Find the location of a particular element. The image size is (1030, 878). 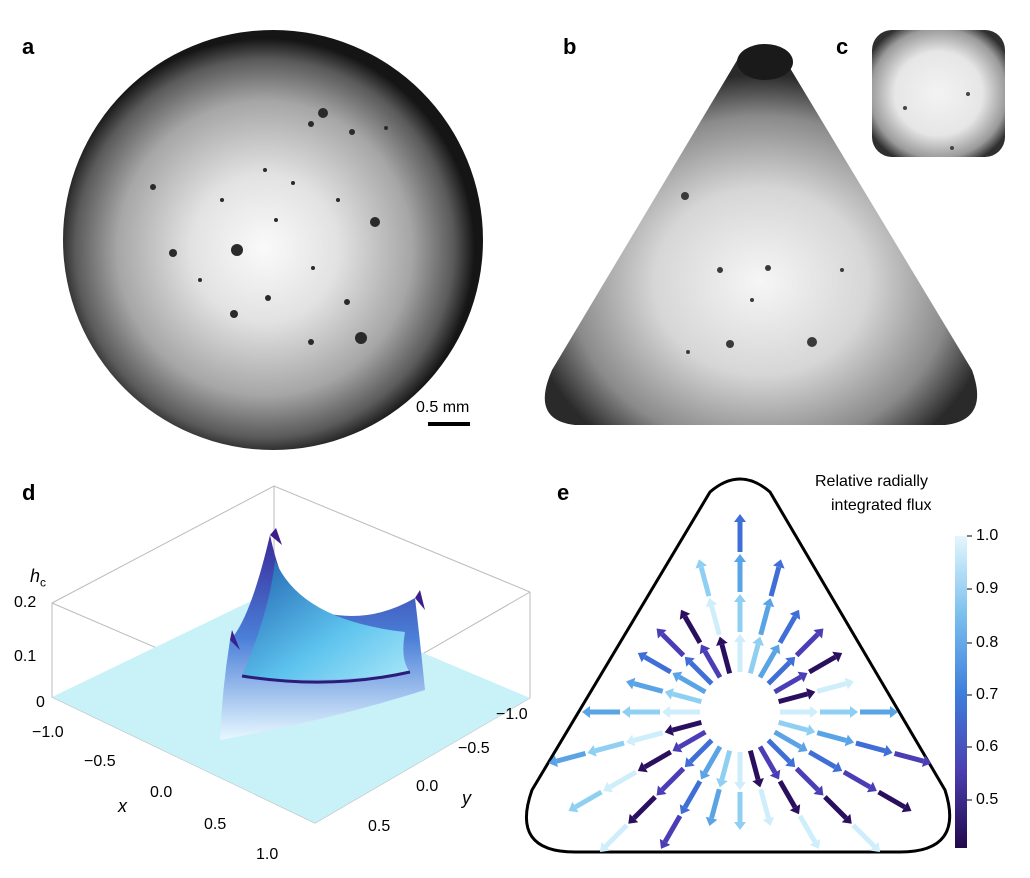

panel-label-a: a is located at coordinates (28, 46).